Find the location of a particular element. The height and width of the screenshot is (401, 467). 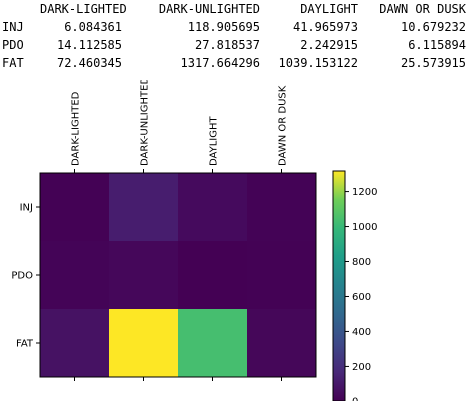

row-tick-label: INJ is located at coordinates (26, 208).